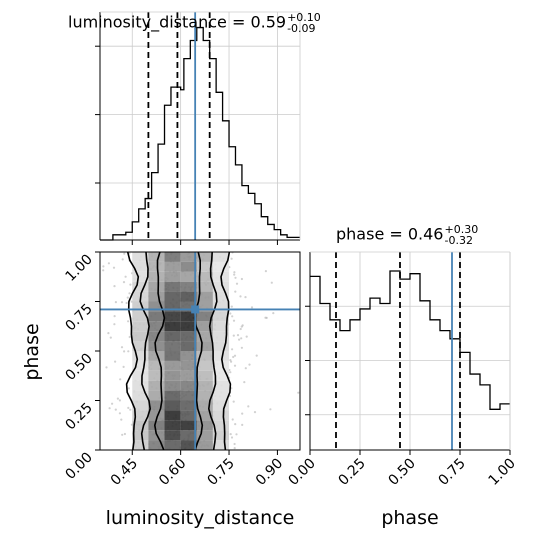 The image size is (550, 550). What do you see at coordinates (269, 472) in the screenshot?
I see `x-tick-label: 0.90` at bounding box center [269, 472].